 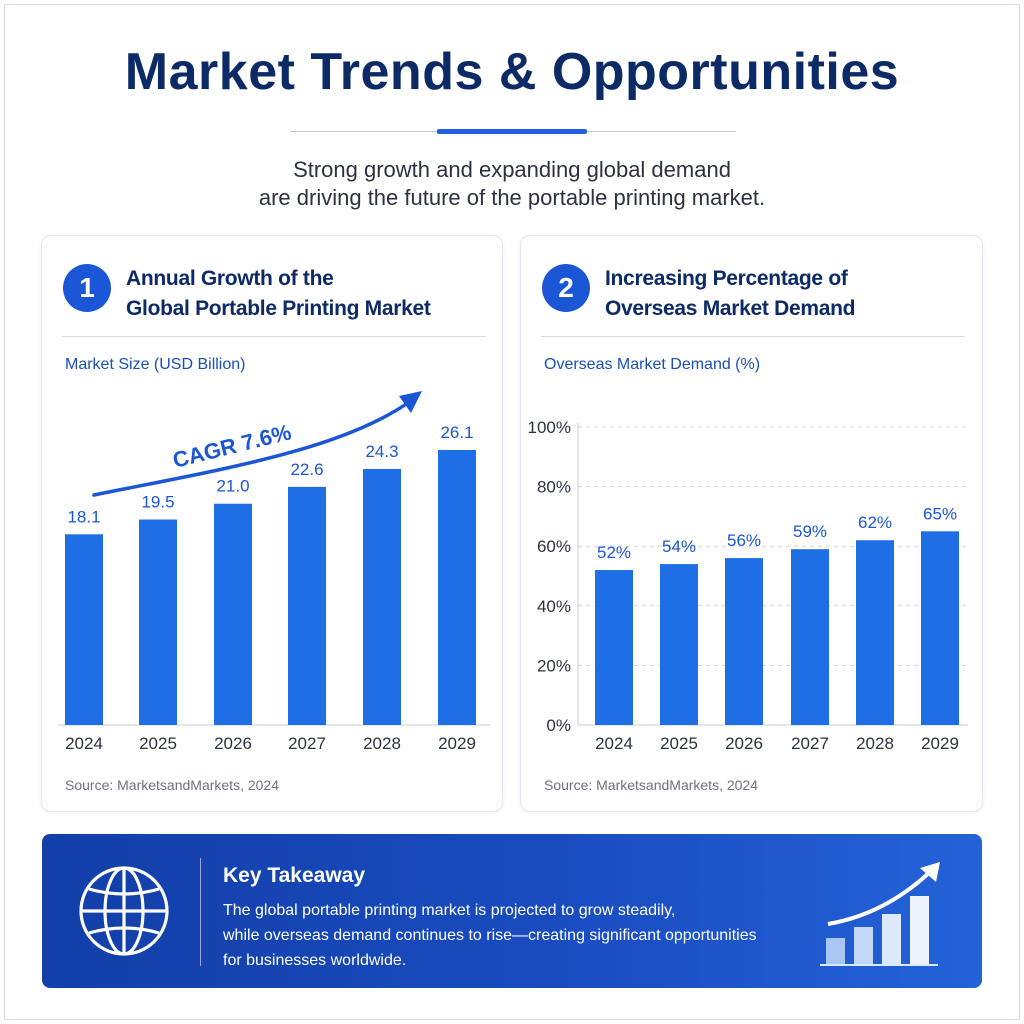 What do you see at coordinates (124, 911) in the screenshot?
I see `globe-icon` at bounding box center [124, 911].